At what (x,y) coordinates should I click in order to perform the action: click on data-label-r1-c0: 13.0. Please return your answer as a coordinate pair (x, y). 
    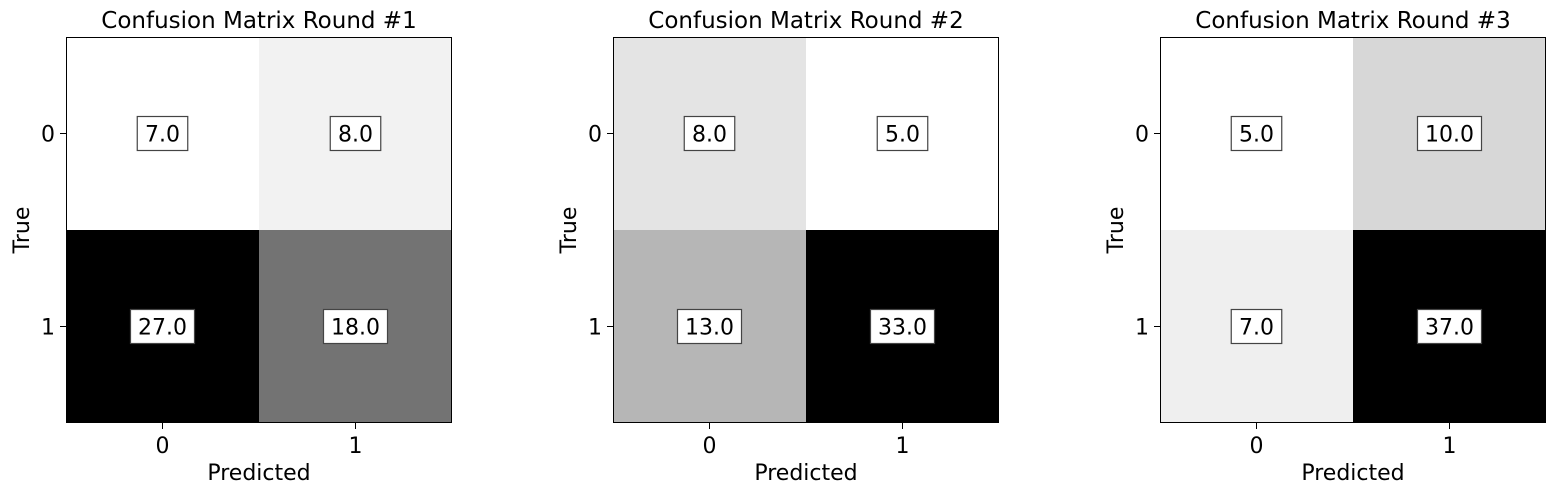
    Looking at the image, I should click on (709, 328).